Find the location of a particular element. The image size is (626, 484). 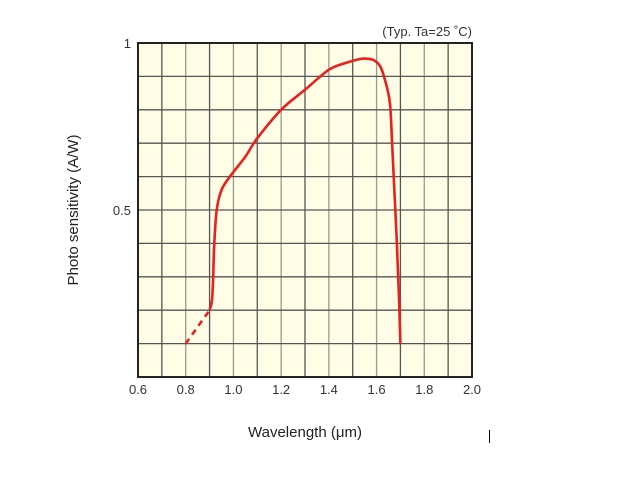

y-tick-label: 0.5 is located at coordinates (122, 210).